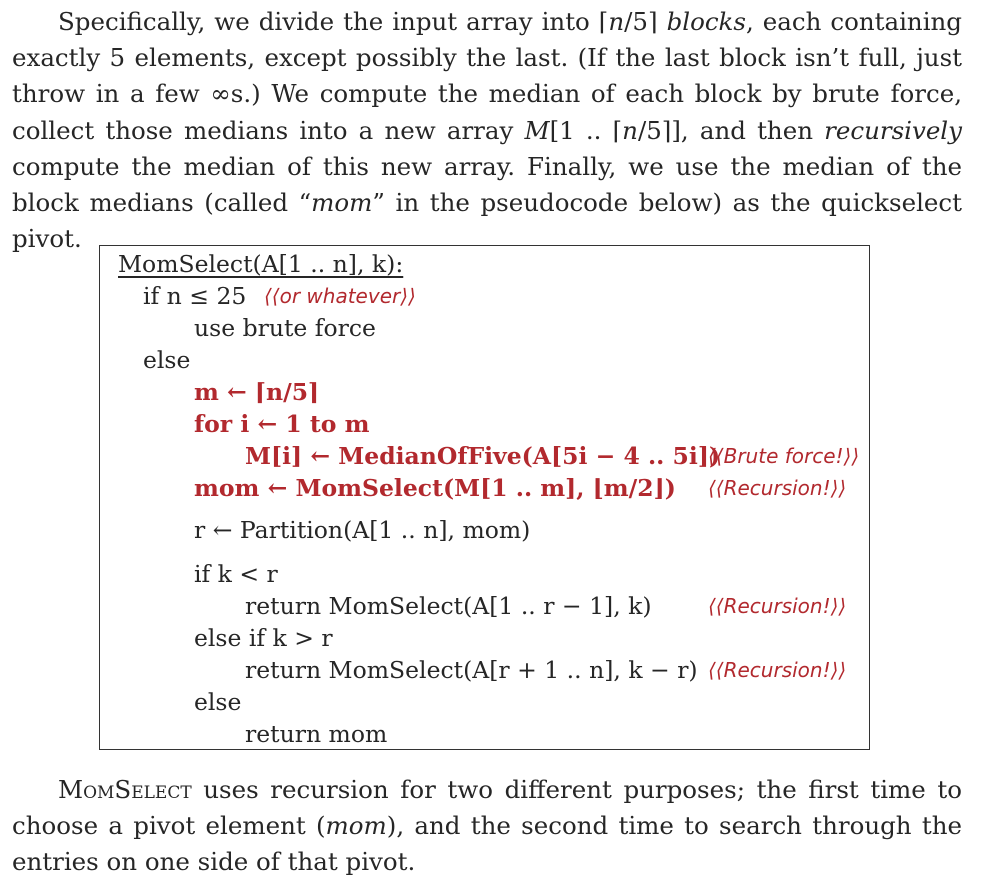  What do you see at coordinates (257, 392) in the screenshot?
I see `code-line-m: m ← ⌈n/5⌉` at bounding box center [257, 392].